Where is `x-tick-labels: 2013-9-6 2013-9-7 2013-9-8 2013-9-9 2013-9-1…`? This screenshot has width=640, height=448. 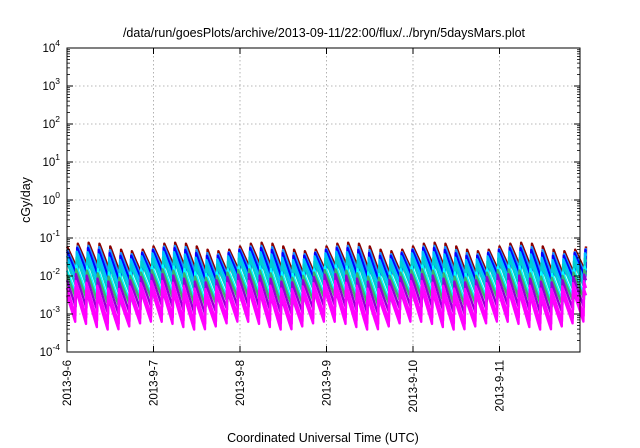 x-tick-labels: 2013-9-6 2013-9-7 2013-9-8 2013-9-9 2013-9-1… is located at coordinates (284, 386).